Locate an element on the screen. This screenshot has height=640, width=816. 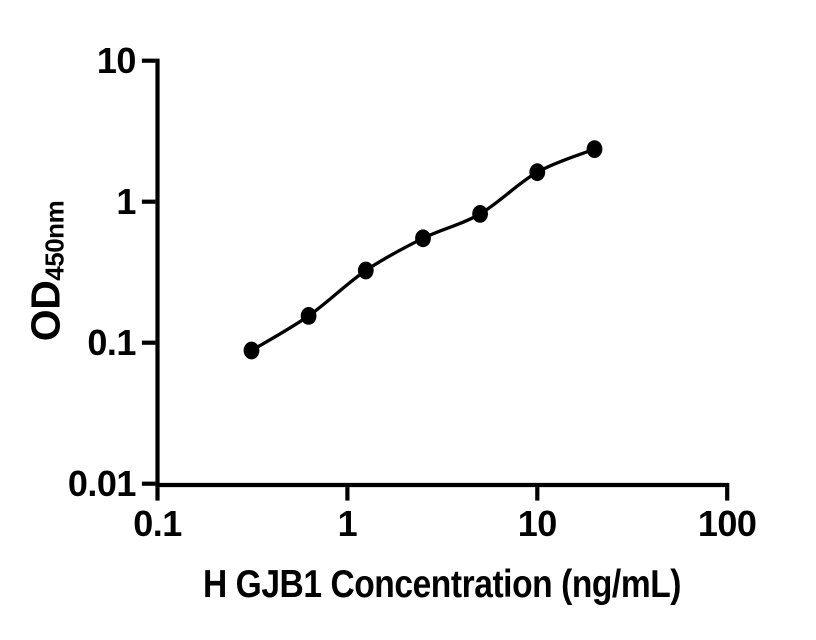
x-tick-label: 100 is located at coordinates (727, 523).